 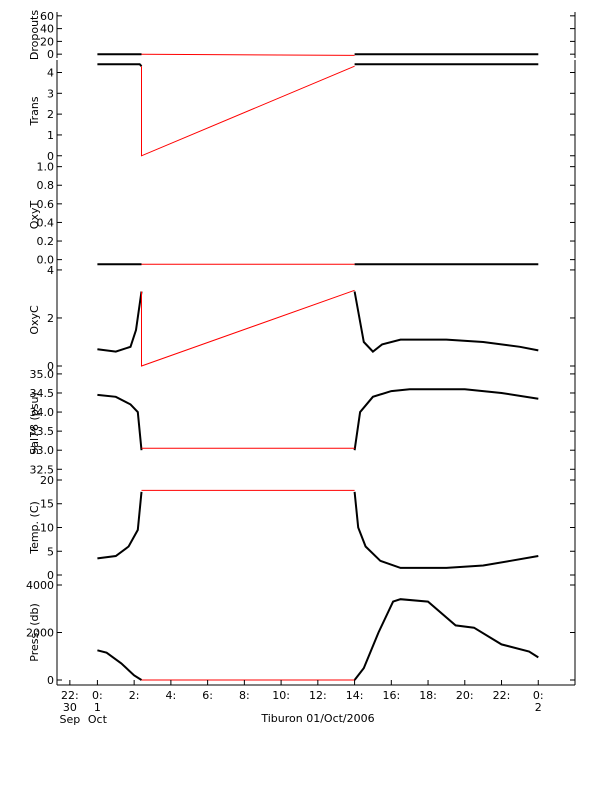 What do you see at coordinates (46, 222) in the screenshot?
I see `y-tick-label: 0.4` at bounding box center [46, 222].